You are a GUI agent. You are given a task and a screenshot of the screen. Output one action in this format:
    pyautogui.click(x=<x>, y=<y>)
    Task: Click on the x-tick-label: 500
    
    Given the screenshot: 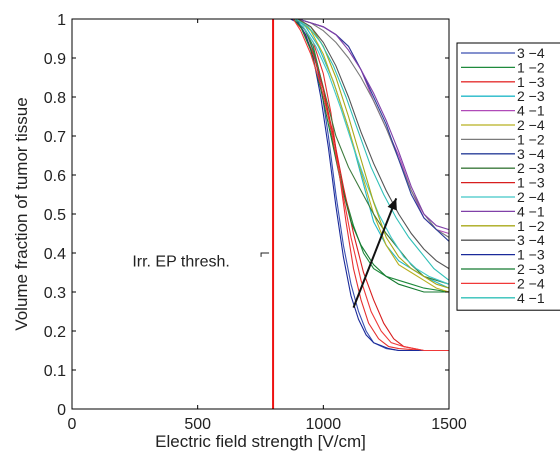 What is the action you would take?
    pyautogui.click(x=197, y=424)
    